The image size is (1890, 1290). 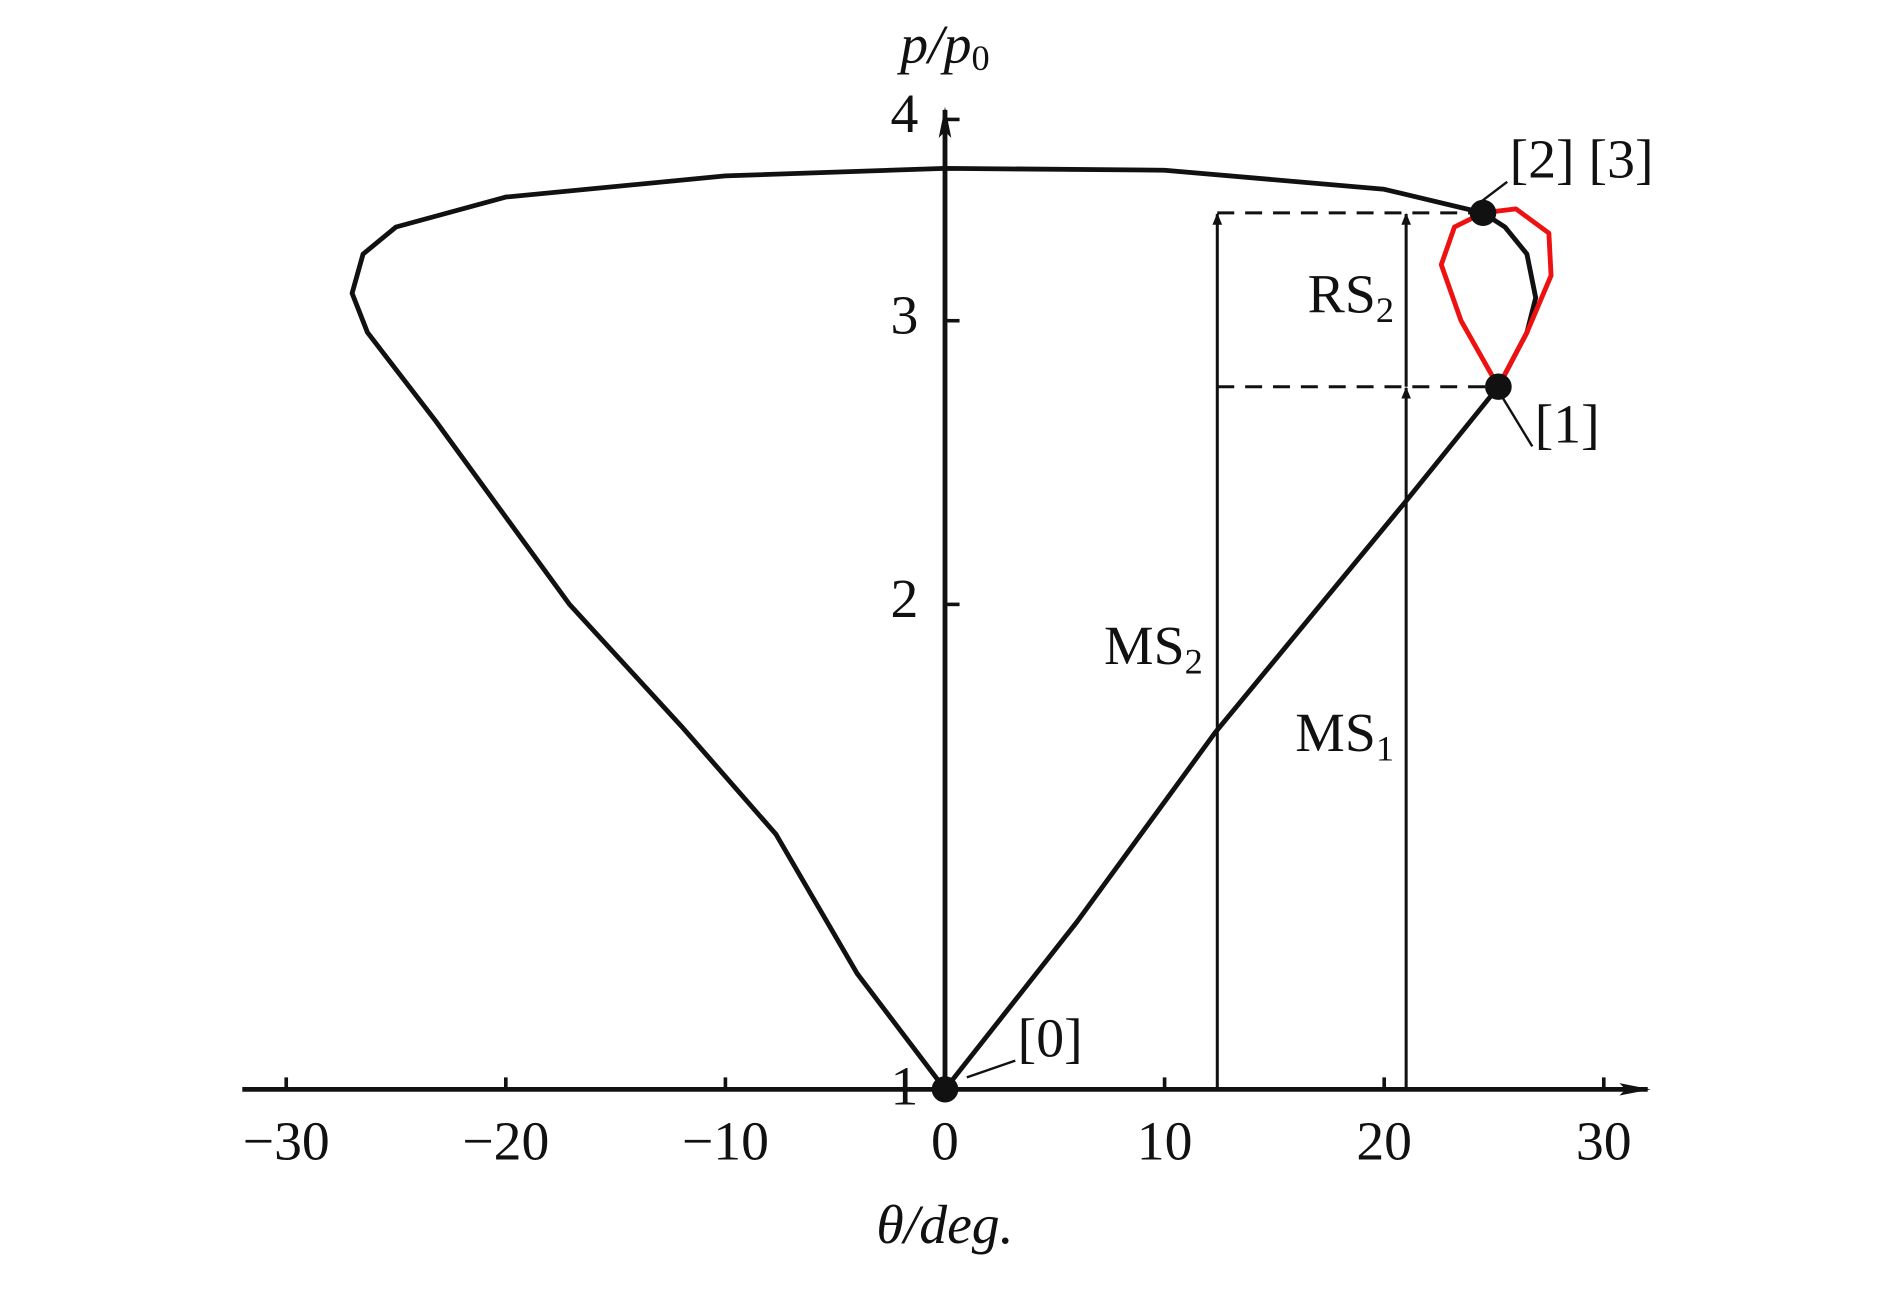 What do you see at coordinates (1384, 1141) in the screenshot?
I see `x-tick-label: 20` at bounding box center [1384, 1141].